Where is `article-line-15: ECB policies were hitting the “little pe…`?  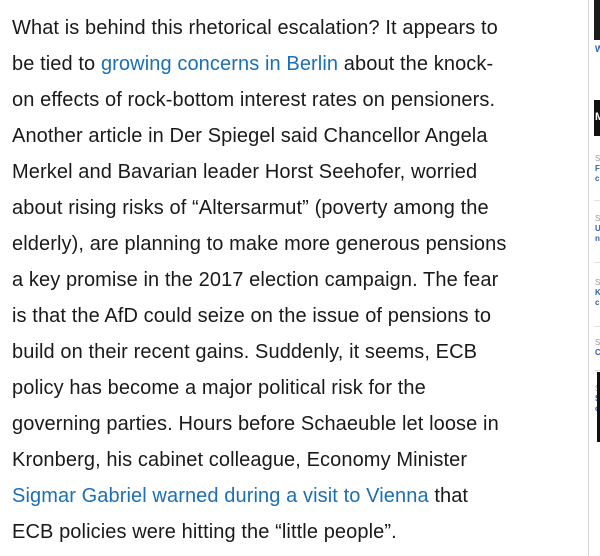 article-line-15: ECB policies were hitting the “little pe… is located at coordinates (292, 532).